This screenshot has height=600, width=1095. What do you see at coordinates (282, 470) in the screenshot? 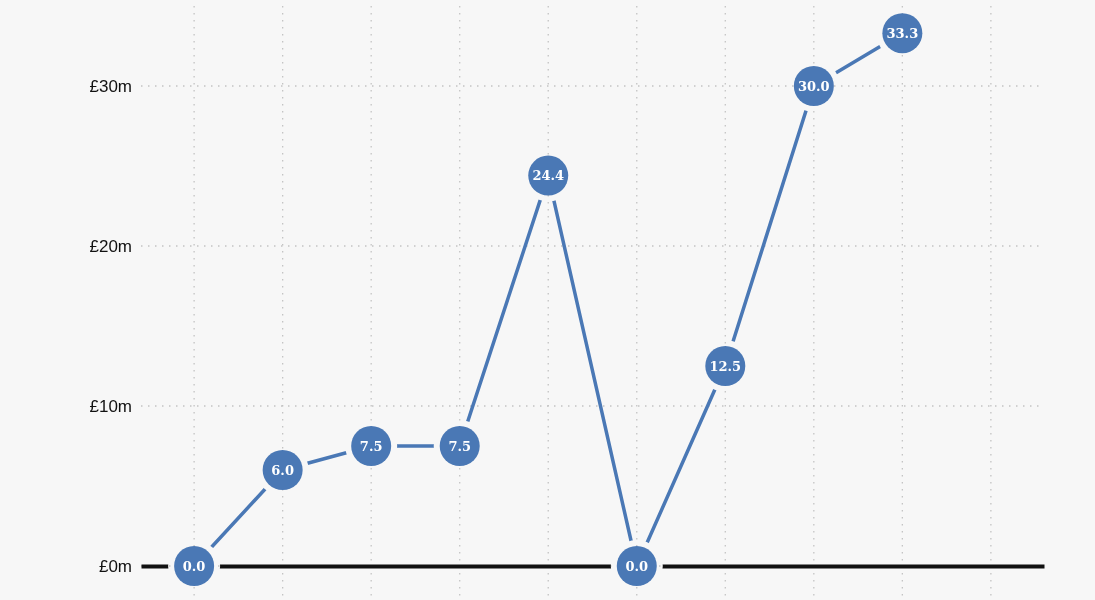
I see `data-label: 6.0` at bounding box center [282, 470].